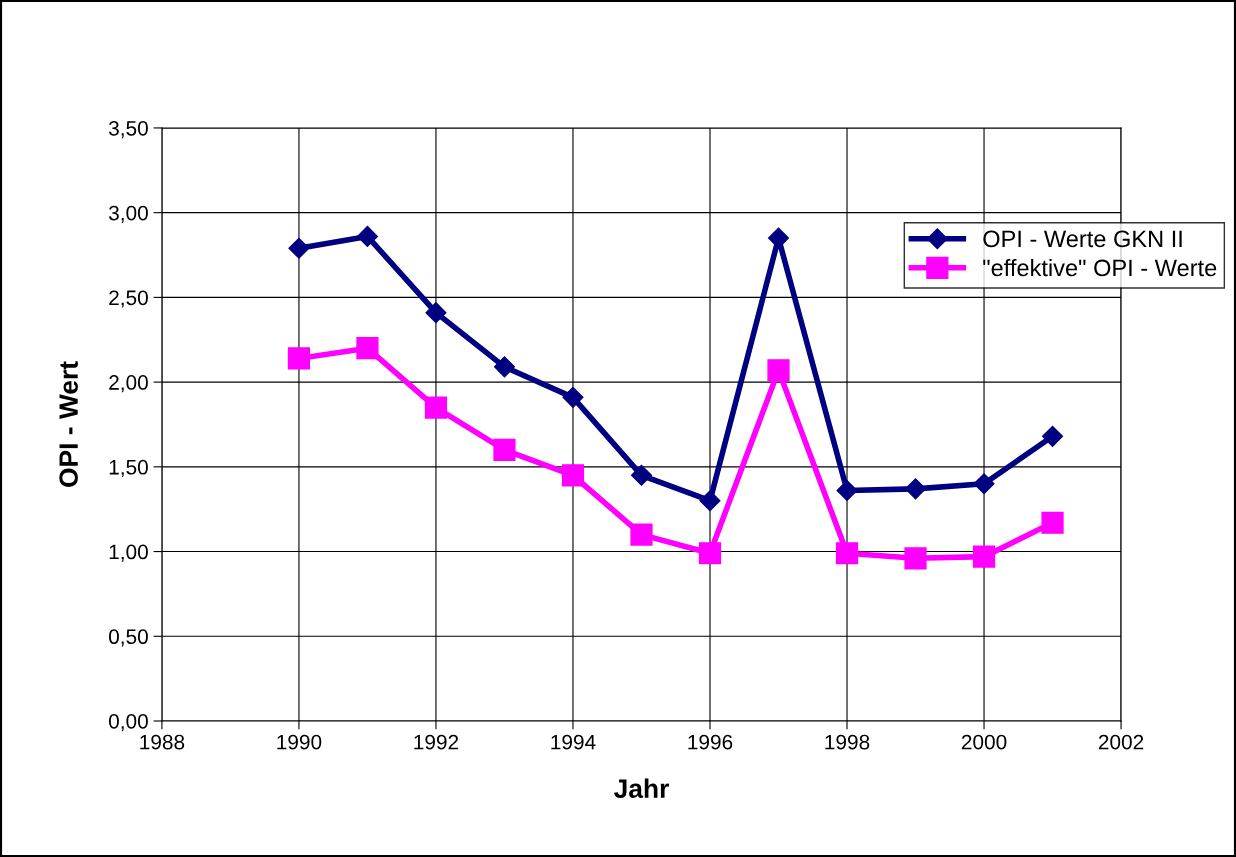 This screenshot has width=1236, height=857. Describe the element at coordinates (573, 742) in the screenshot. I see `x-tick-label: 1994` at that location.